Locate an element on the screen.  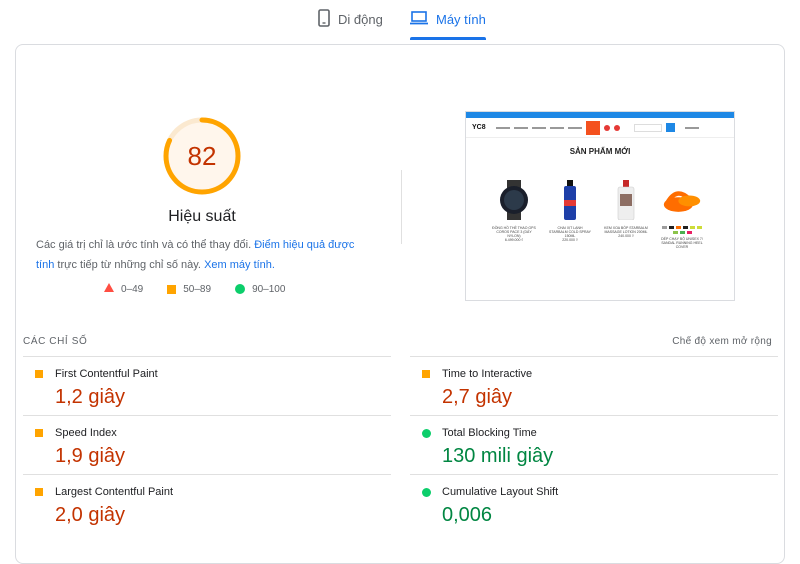
metric-title: Total Blocking Time is located at coordinates (489, 433).